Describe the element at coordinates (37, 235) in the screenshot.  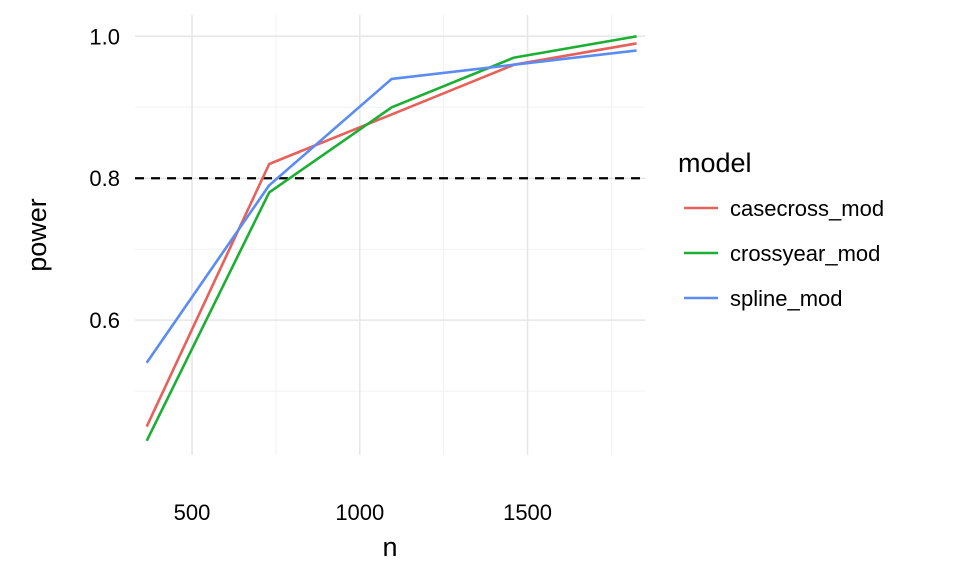
I see `y-axis-title: power` at that location.